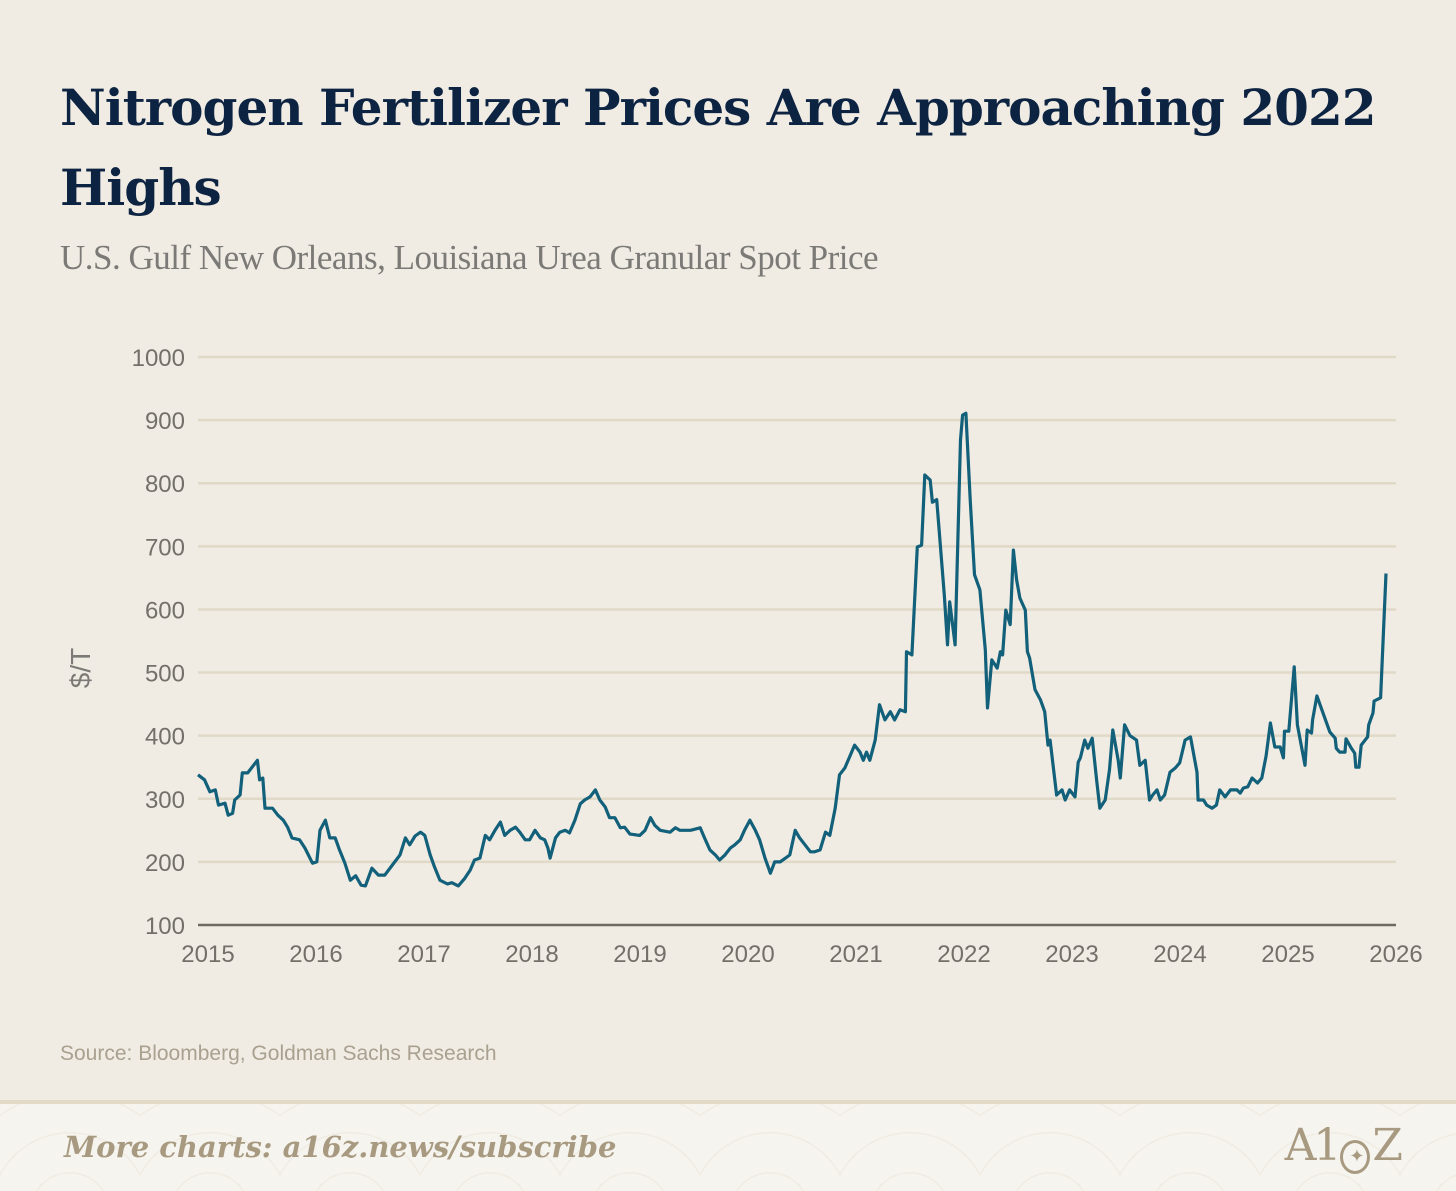  I want to click on x-tick-label: 2019, so click(639, 954).